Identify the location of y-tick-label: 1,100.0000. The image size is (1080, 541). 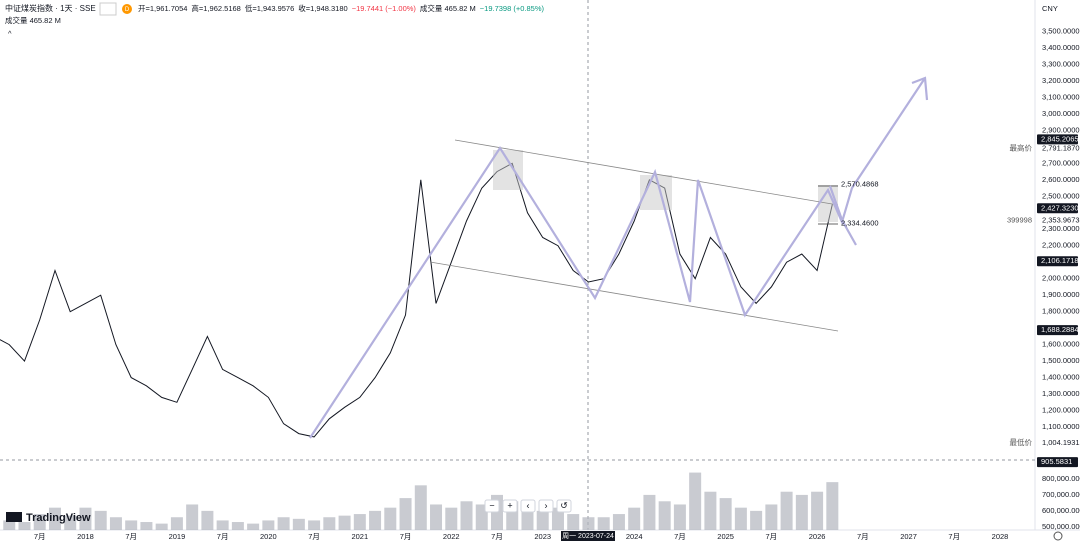
(1061, 426).